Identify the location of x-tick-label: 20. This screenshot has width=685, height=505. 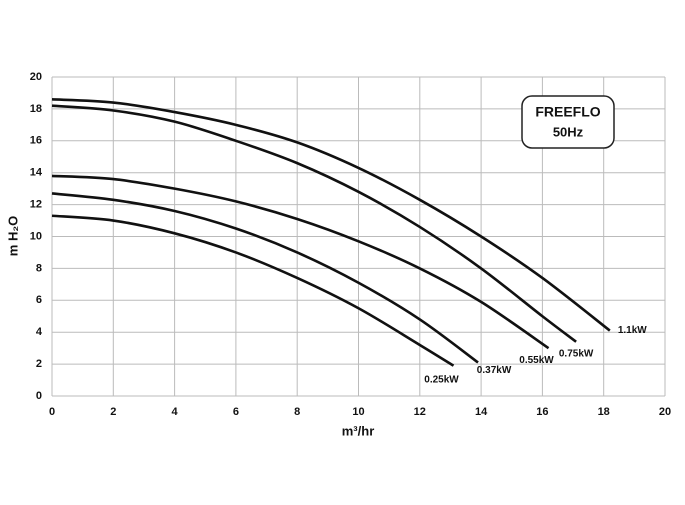
(665, 412).